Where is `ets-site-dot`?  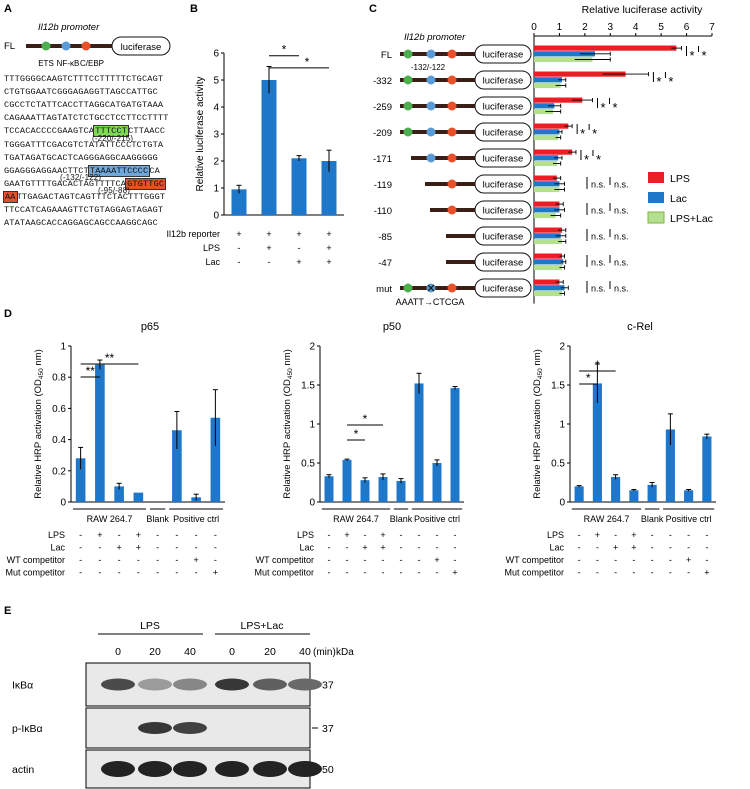 ets-site-dot is located at coordinates (408, 106).